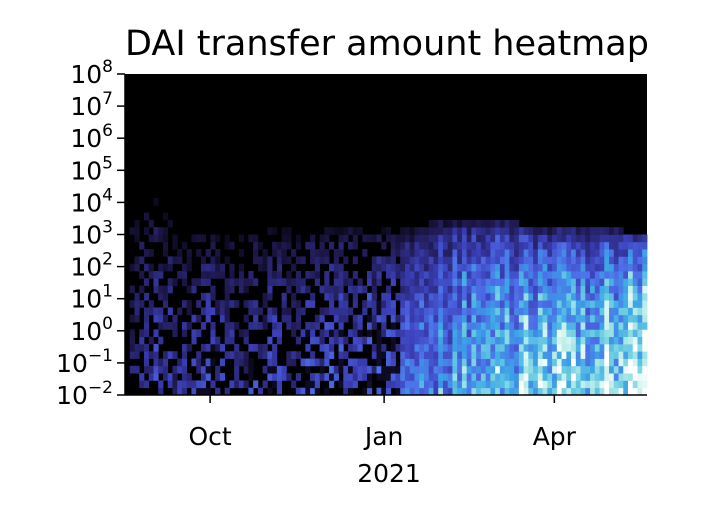 The image size is (710, 515). I want to click on y-tick-label: 103, so click(91, 234).